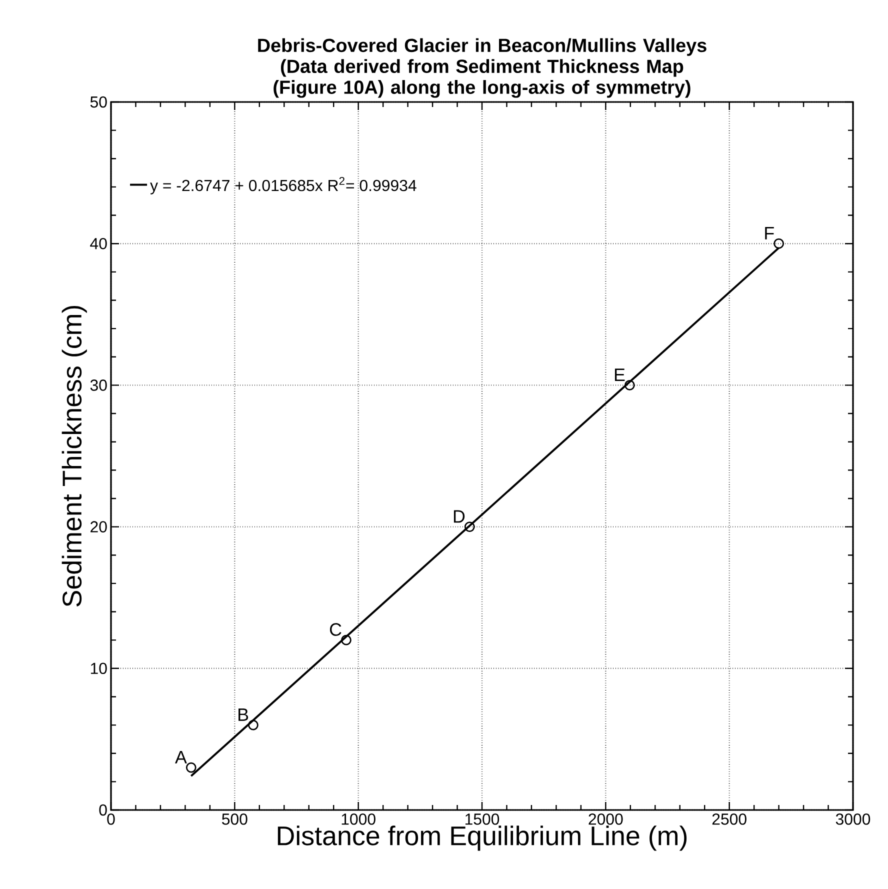  What do you see at coordinates (98, 244) in the screenshot?
I see `y-tick-label: 40` at bounding box center [98, 244].